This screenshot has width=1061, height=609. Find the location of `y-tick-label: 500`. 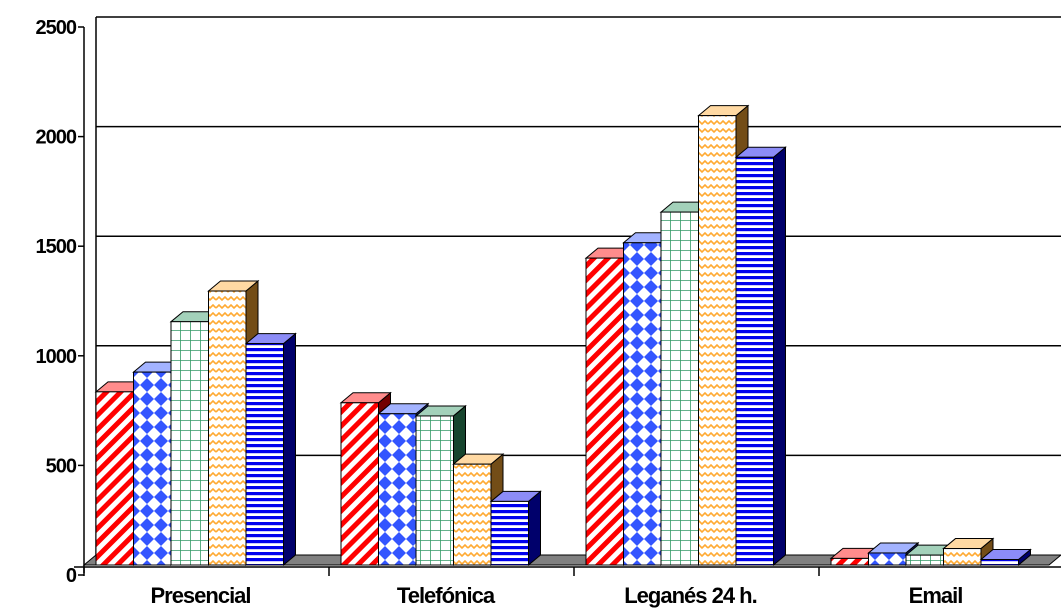

y-tick-label: 500 is located at coordinates (61, 466).